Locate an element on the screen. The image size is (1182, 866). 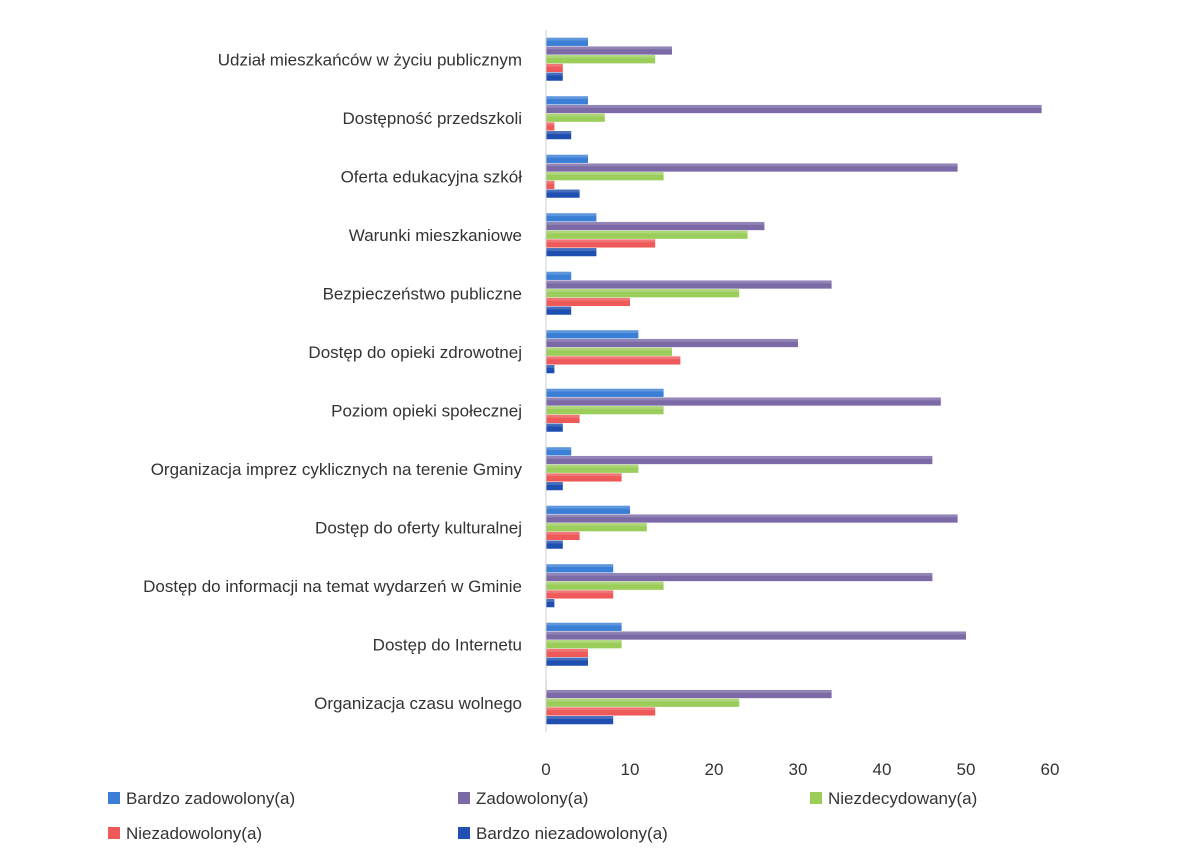
x-tick-label: 60 is located at coordinates (1050, 769).